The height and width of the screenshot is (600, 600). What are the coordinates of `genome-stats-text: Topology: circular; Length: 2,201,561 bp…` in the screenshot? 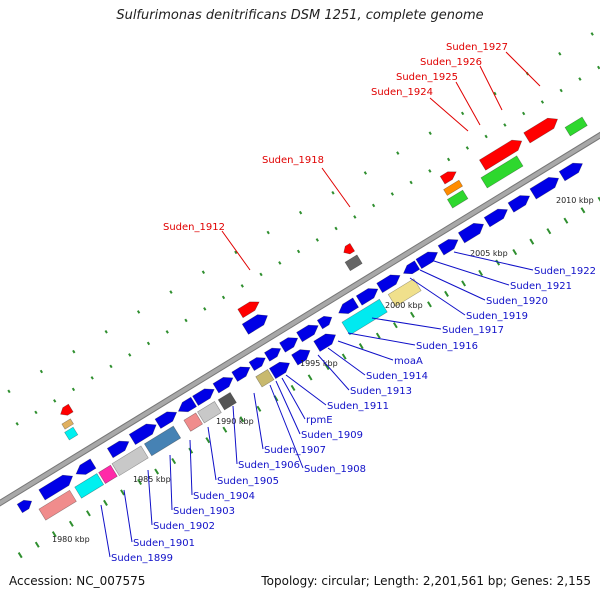 It's located at (426, 581).